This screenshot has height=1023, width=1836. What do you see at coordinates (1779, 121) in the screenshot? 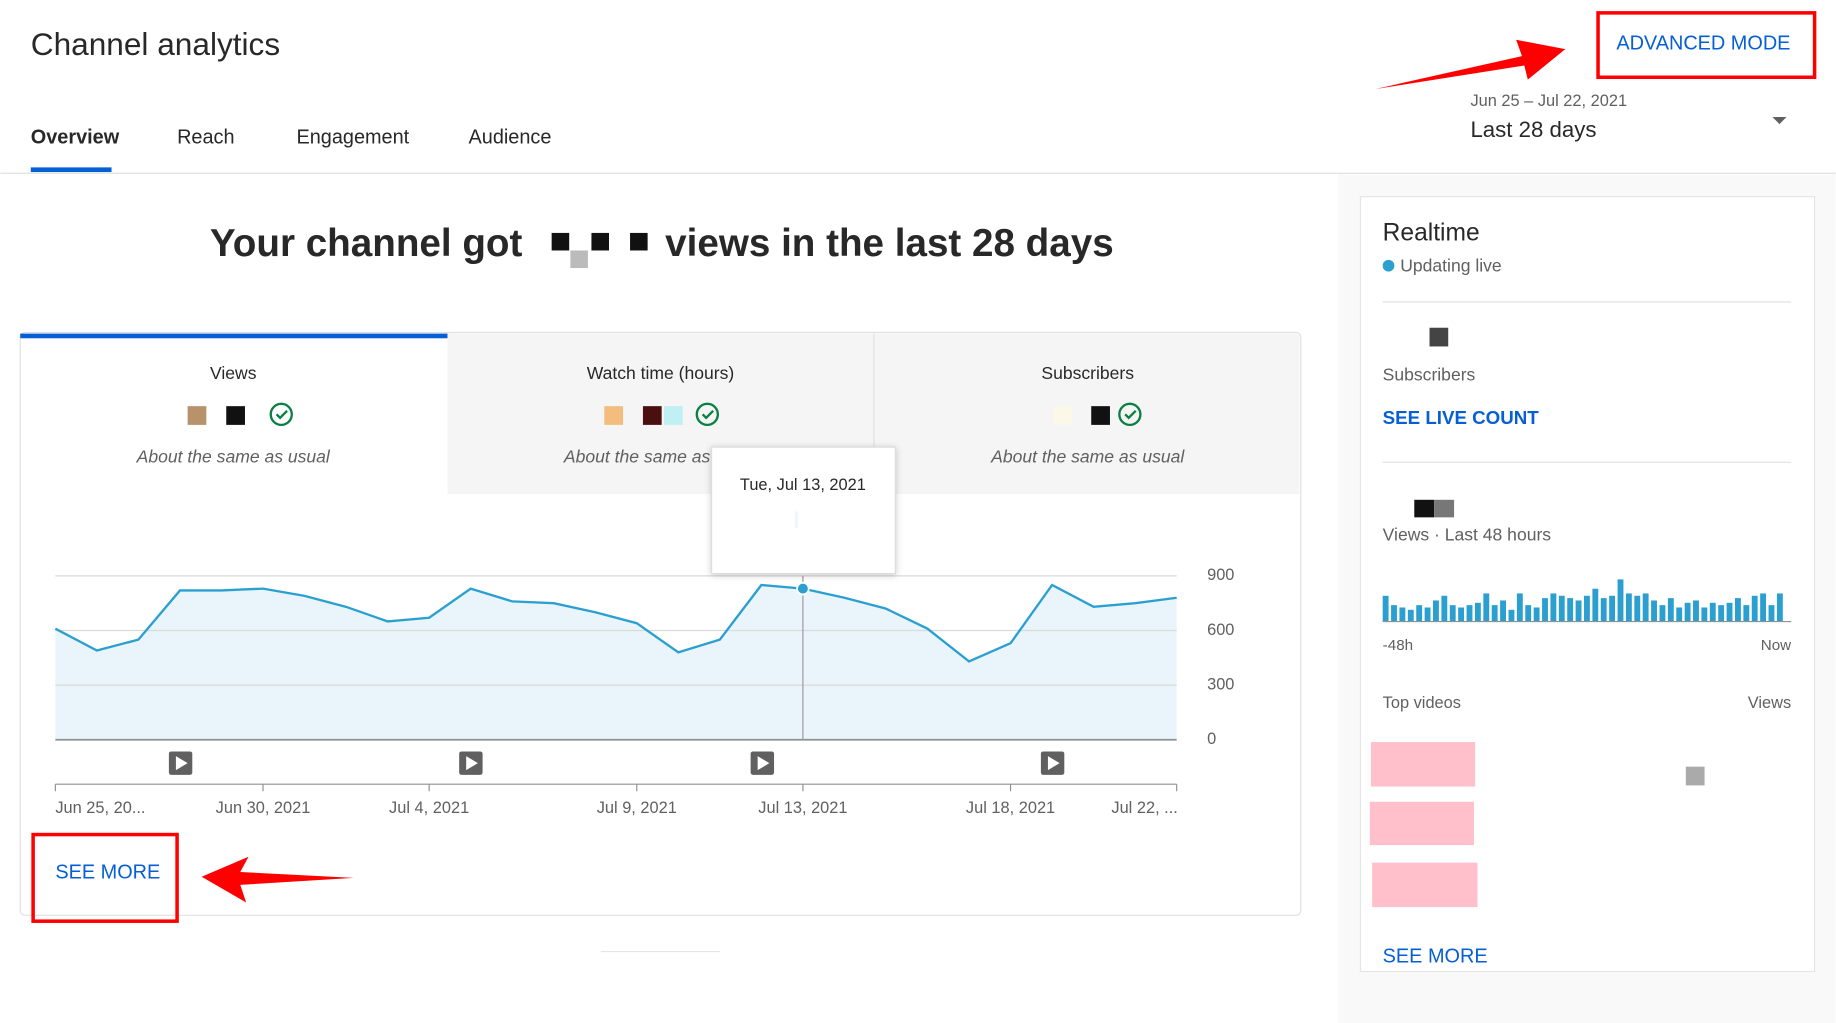
I see `dropdown-arrow` at bounding box center [1779, 121].